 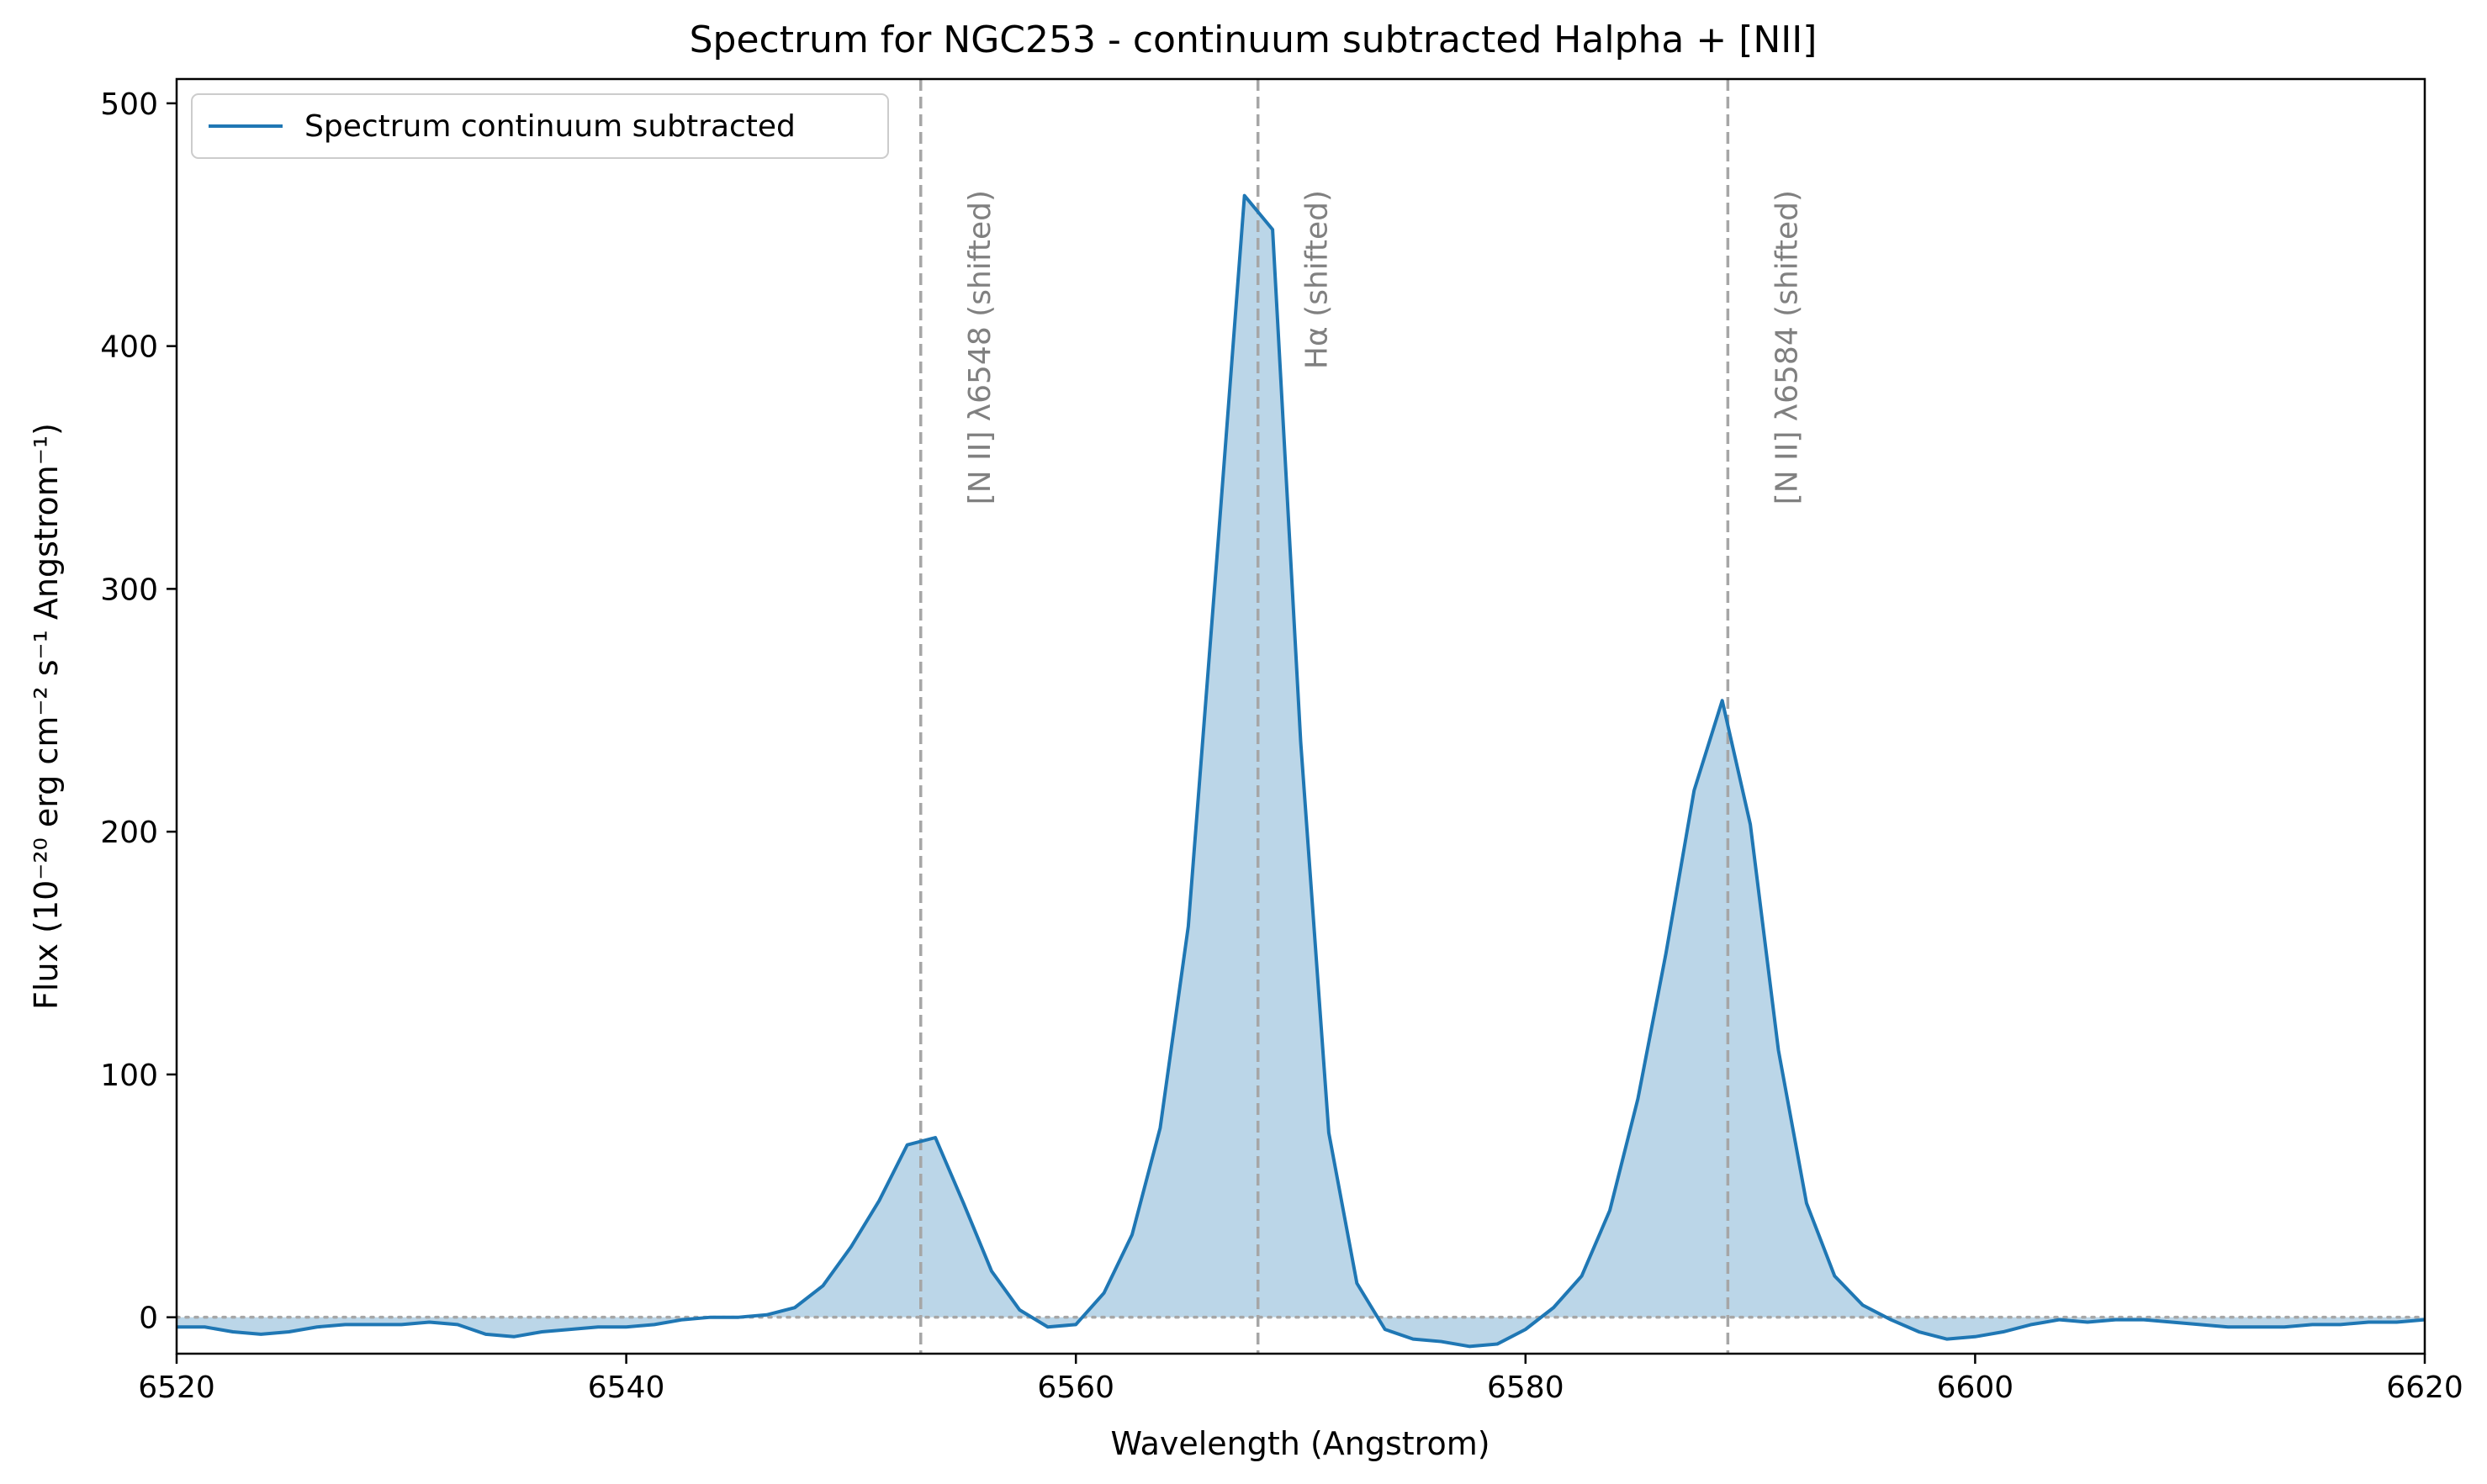 I want to click on x-tick-label-6560: 6560, so click(x=1075, y=1387).